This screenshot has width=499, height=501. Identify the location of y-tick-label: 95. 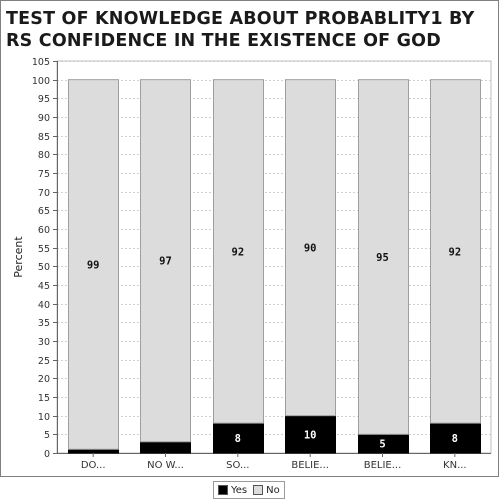
(44, 99).